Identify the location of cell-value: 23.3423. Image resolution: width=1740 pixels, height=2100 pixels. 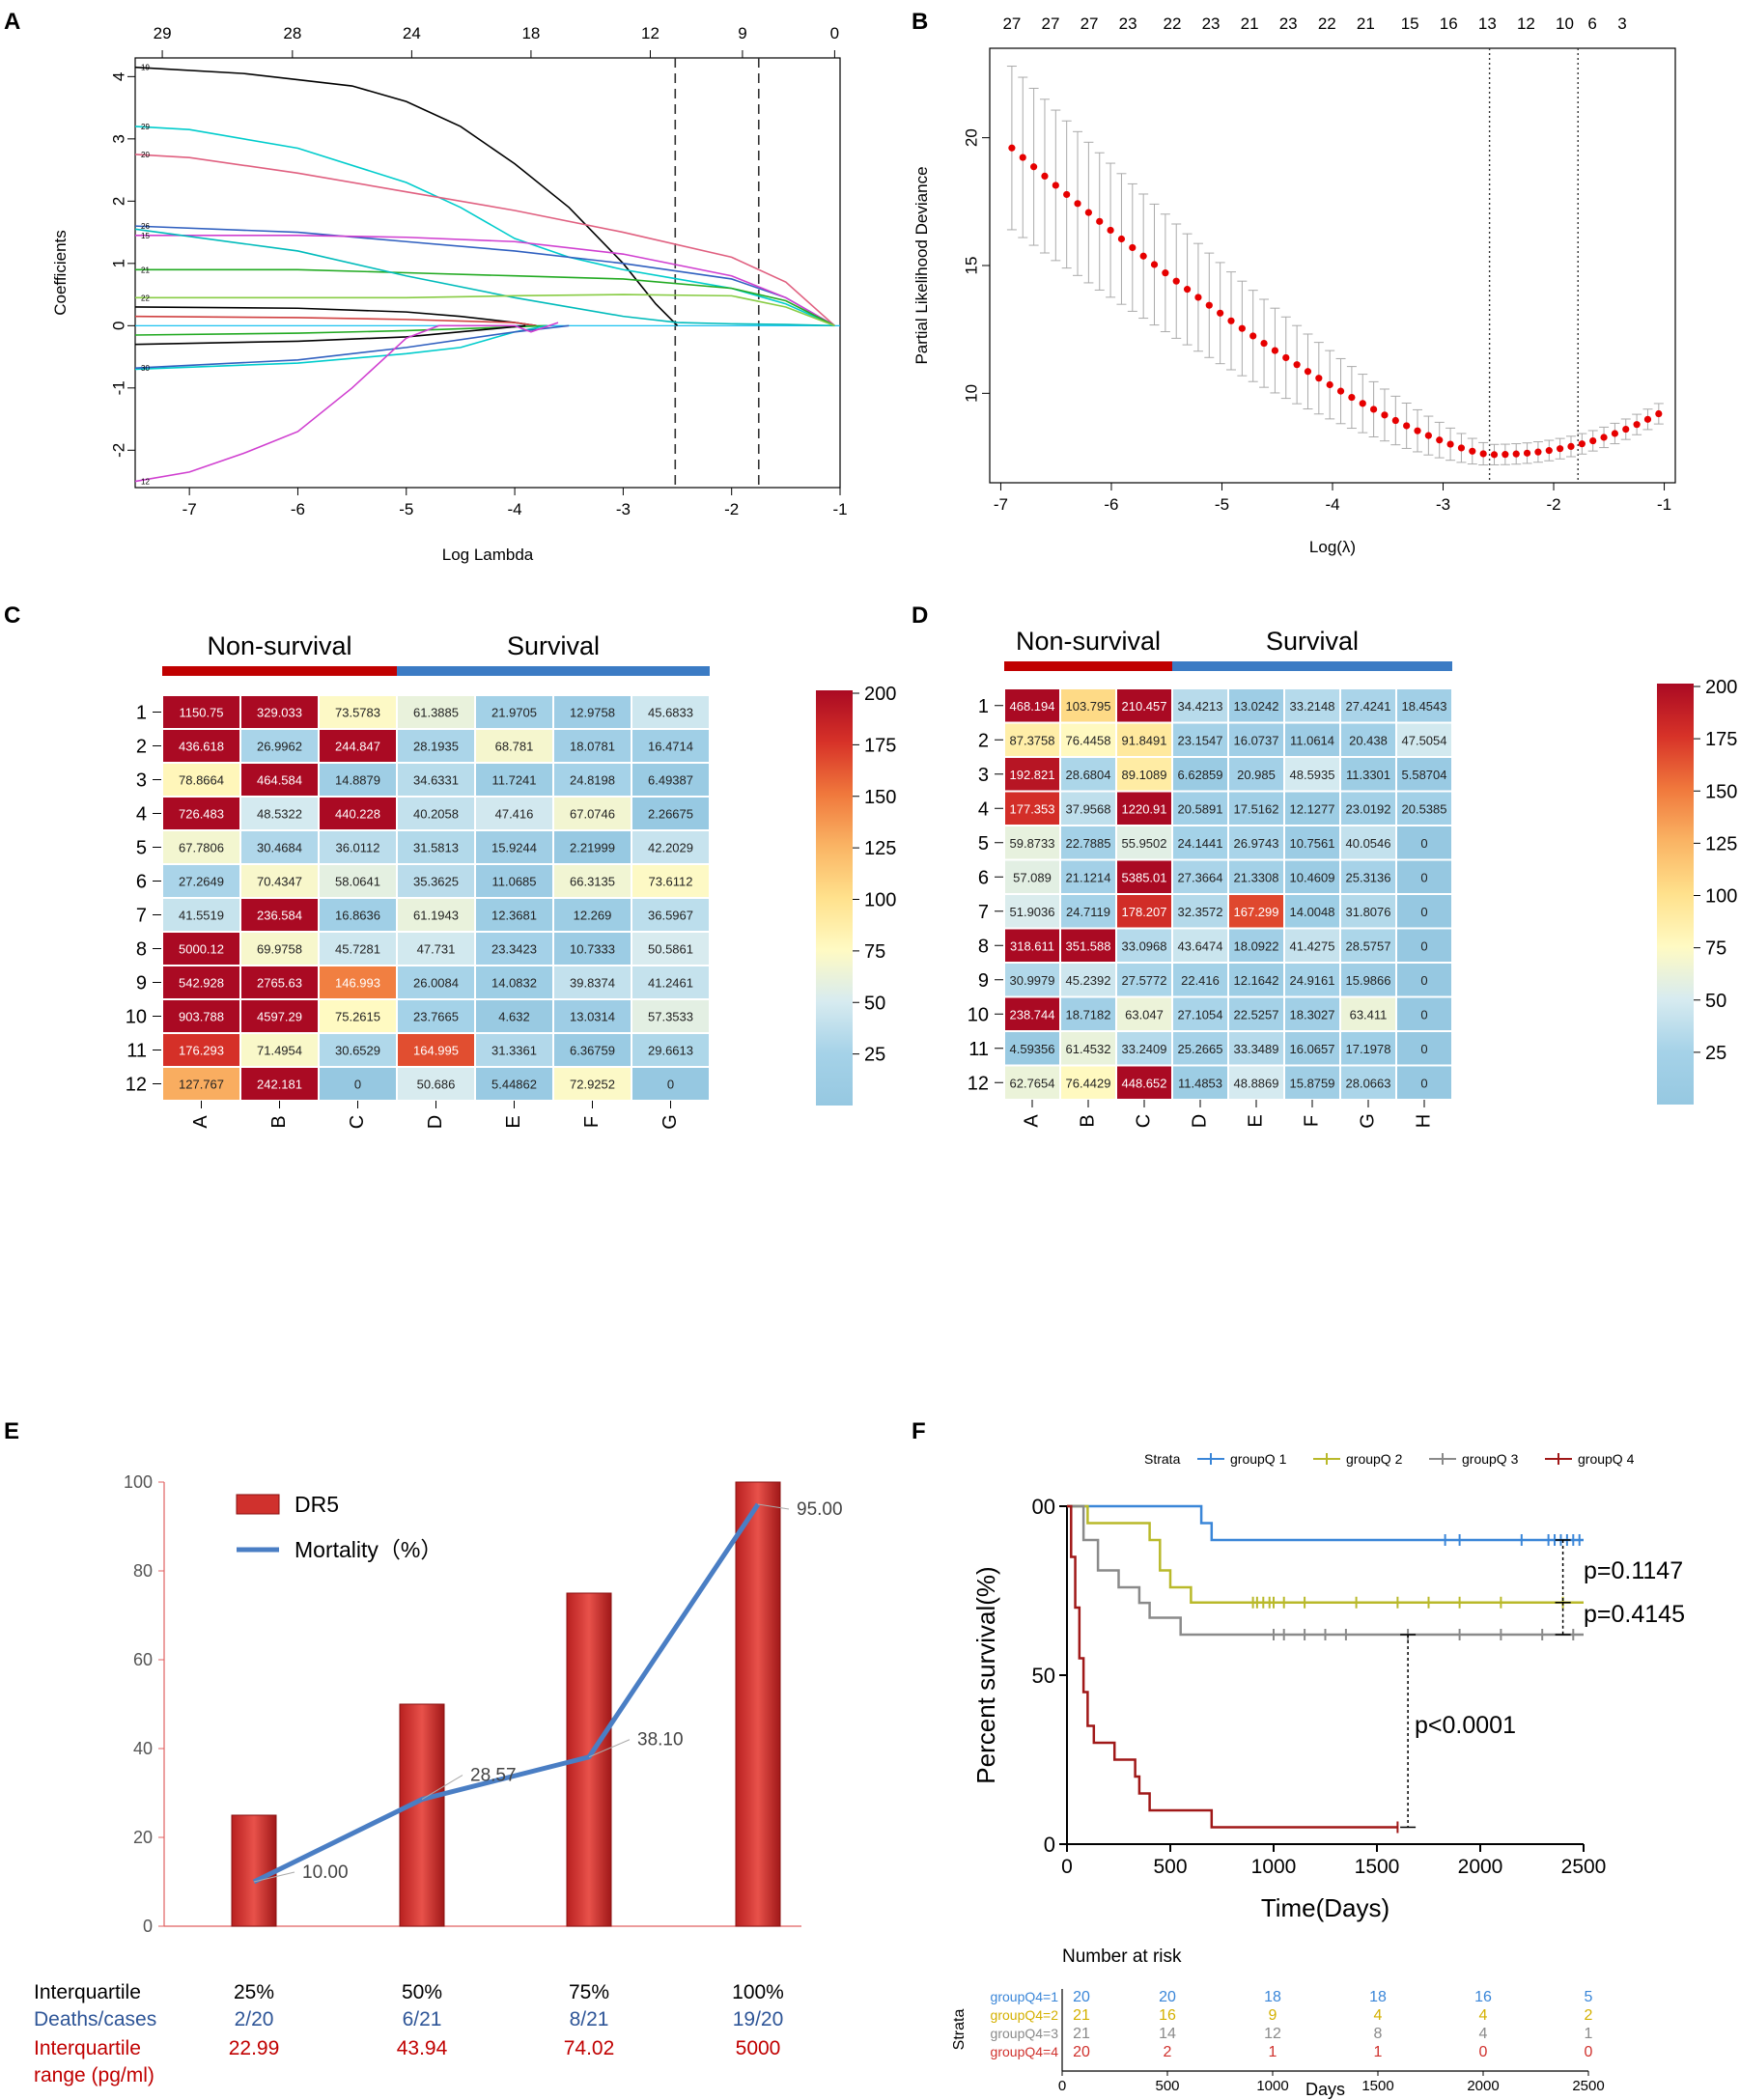
(514, 950).